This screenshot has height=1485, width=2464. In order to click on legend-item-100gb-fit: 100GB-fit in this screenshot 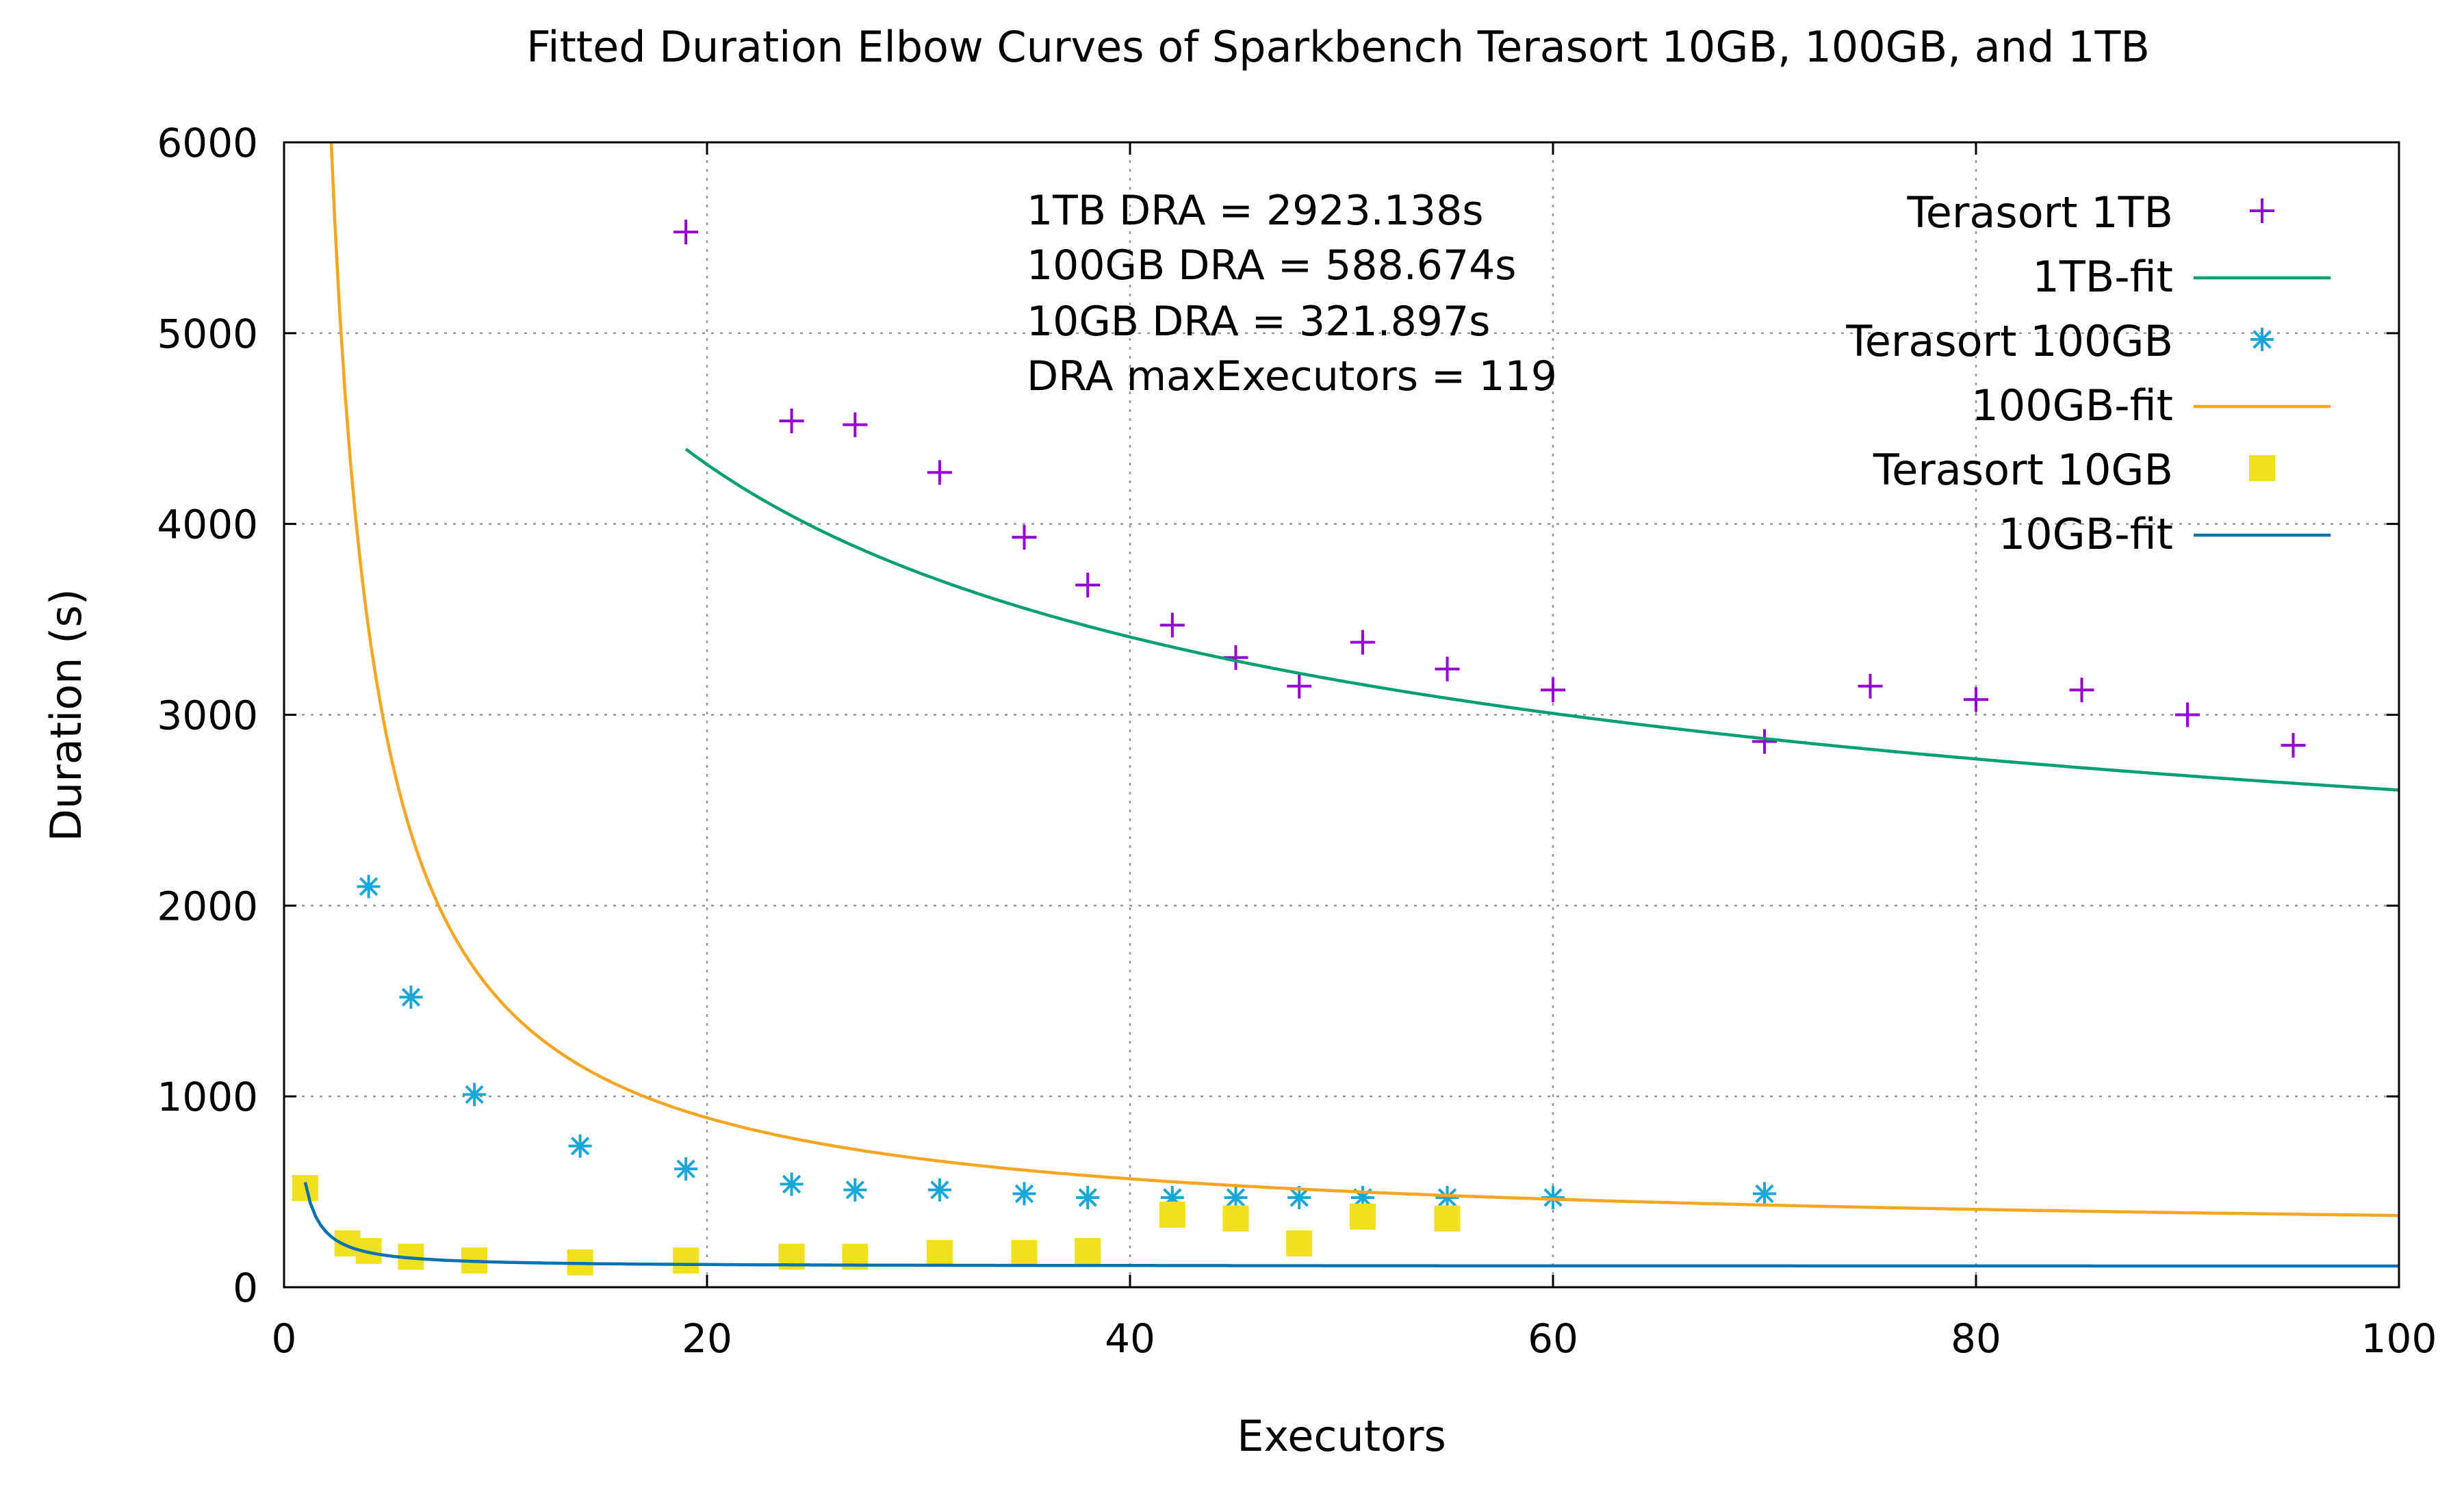, I will do `click(2151, 405)`.